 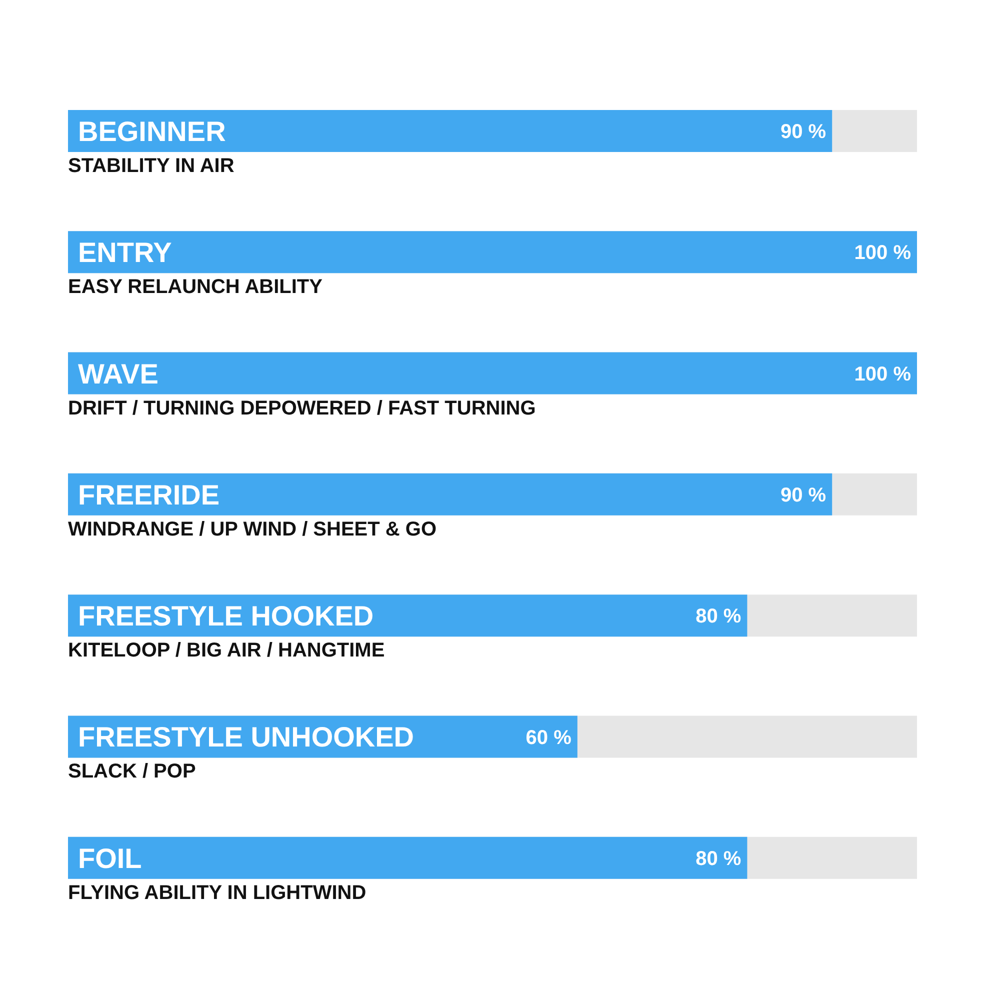 I want to click on y-tick-label: FOIL, so click(x=110, y=858).